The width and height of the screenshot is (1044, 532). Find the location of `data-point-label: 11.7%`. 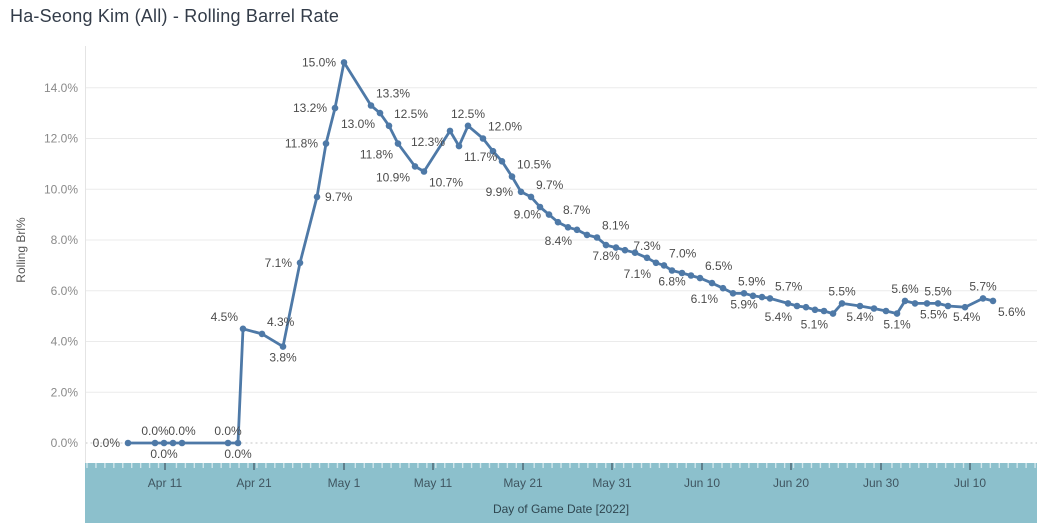

data-point-label: 11.7% is located at coordinates (480, 157).